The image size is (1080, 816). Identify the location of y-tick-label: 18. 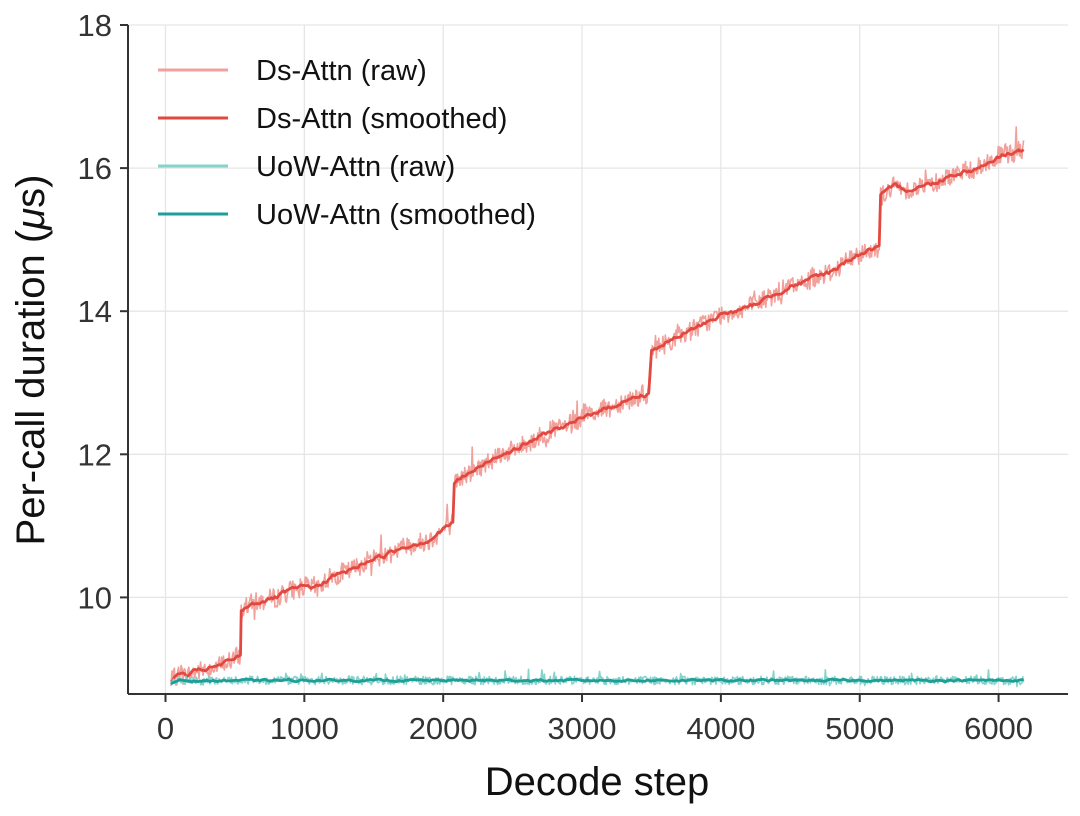
(95, 25).